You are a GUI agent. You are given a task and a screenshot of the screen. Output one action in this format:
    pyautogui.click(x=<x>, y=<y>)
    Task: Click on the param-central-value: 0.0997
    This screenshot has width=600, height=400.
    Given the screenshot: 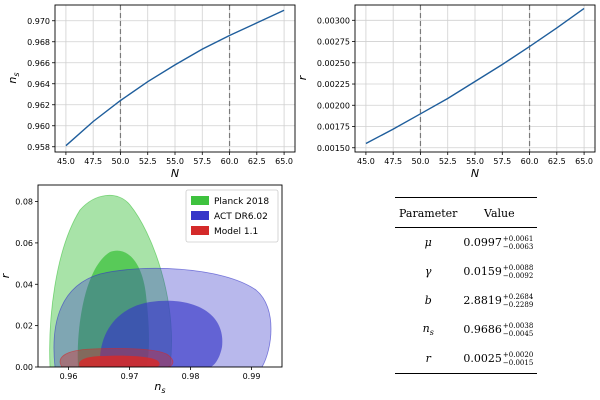 What is the action you would take?
    pyautogui.click(x=482, y=242)
    